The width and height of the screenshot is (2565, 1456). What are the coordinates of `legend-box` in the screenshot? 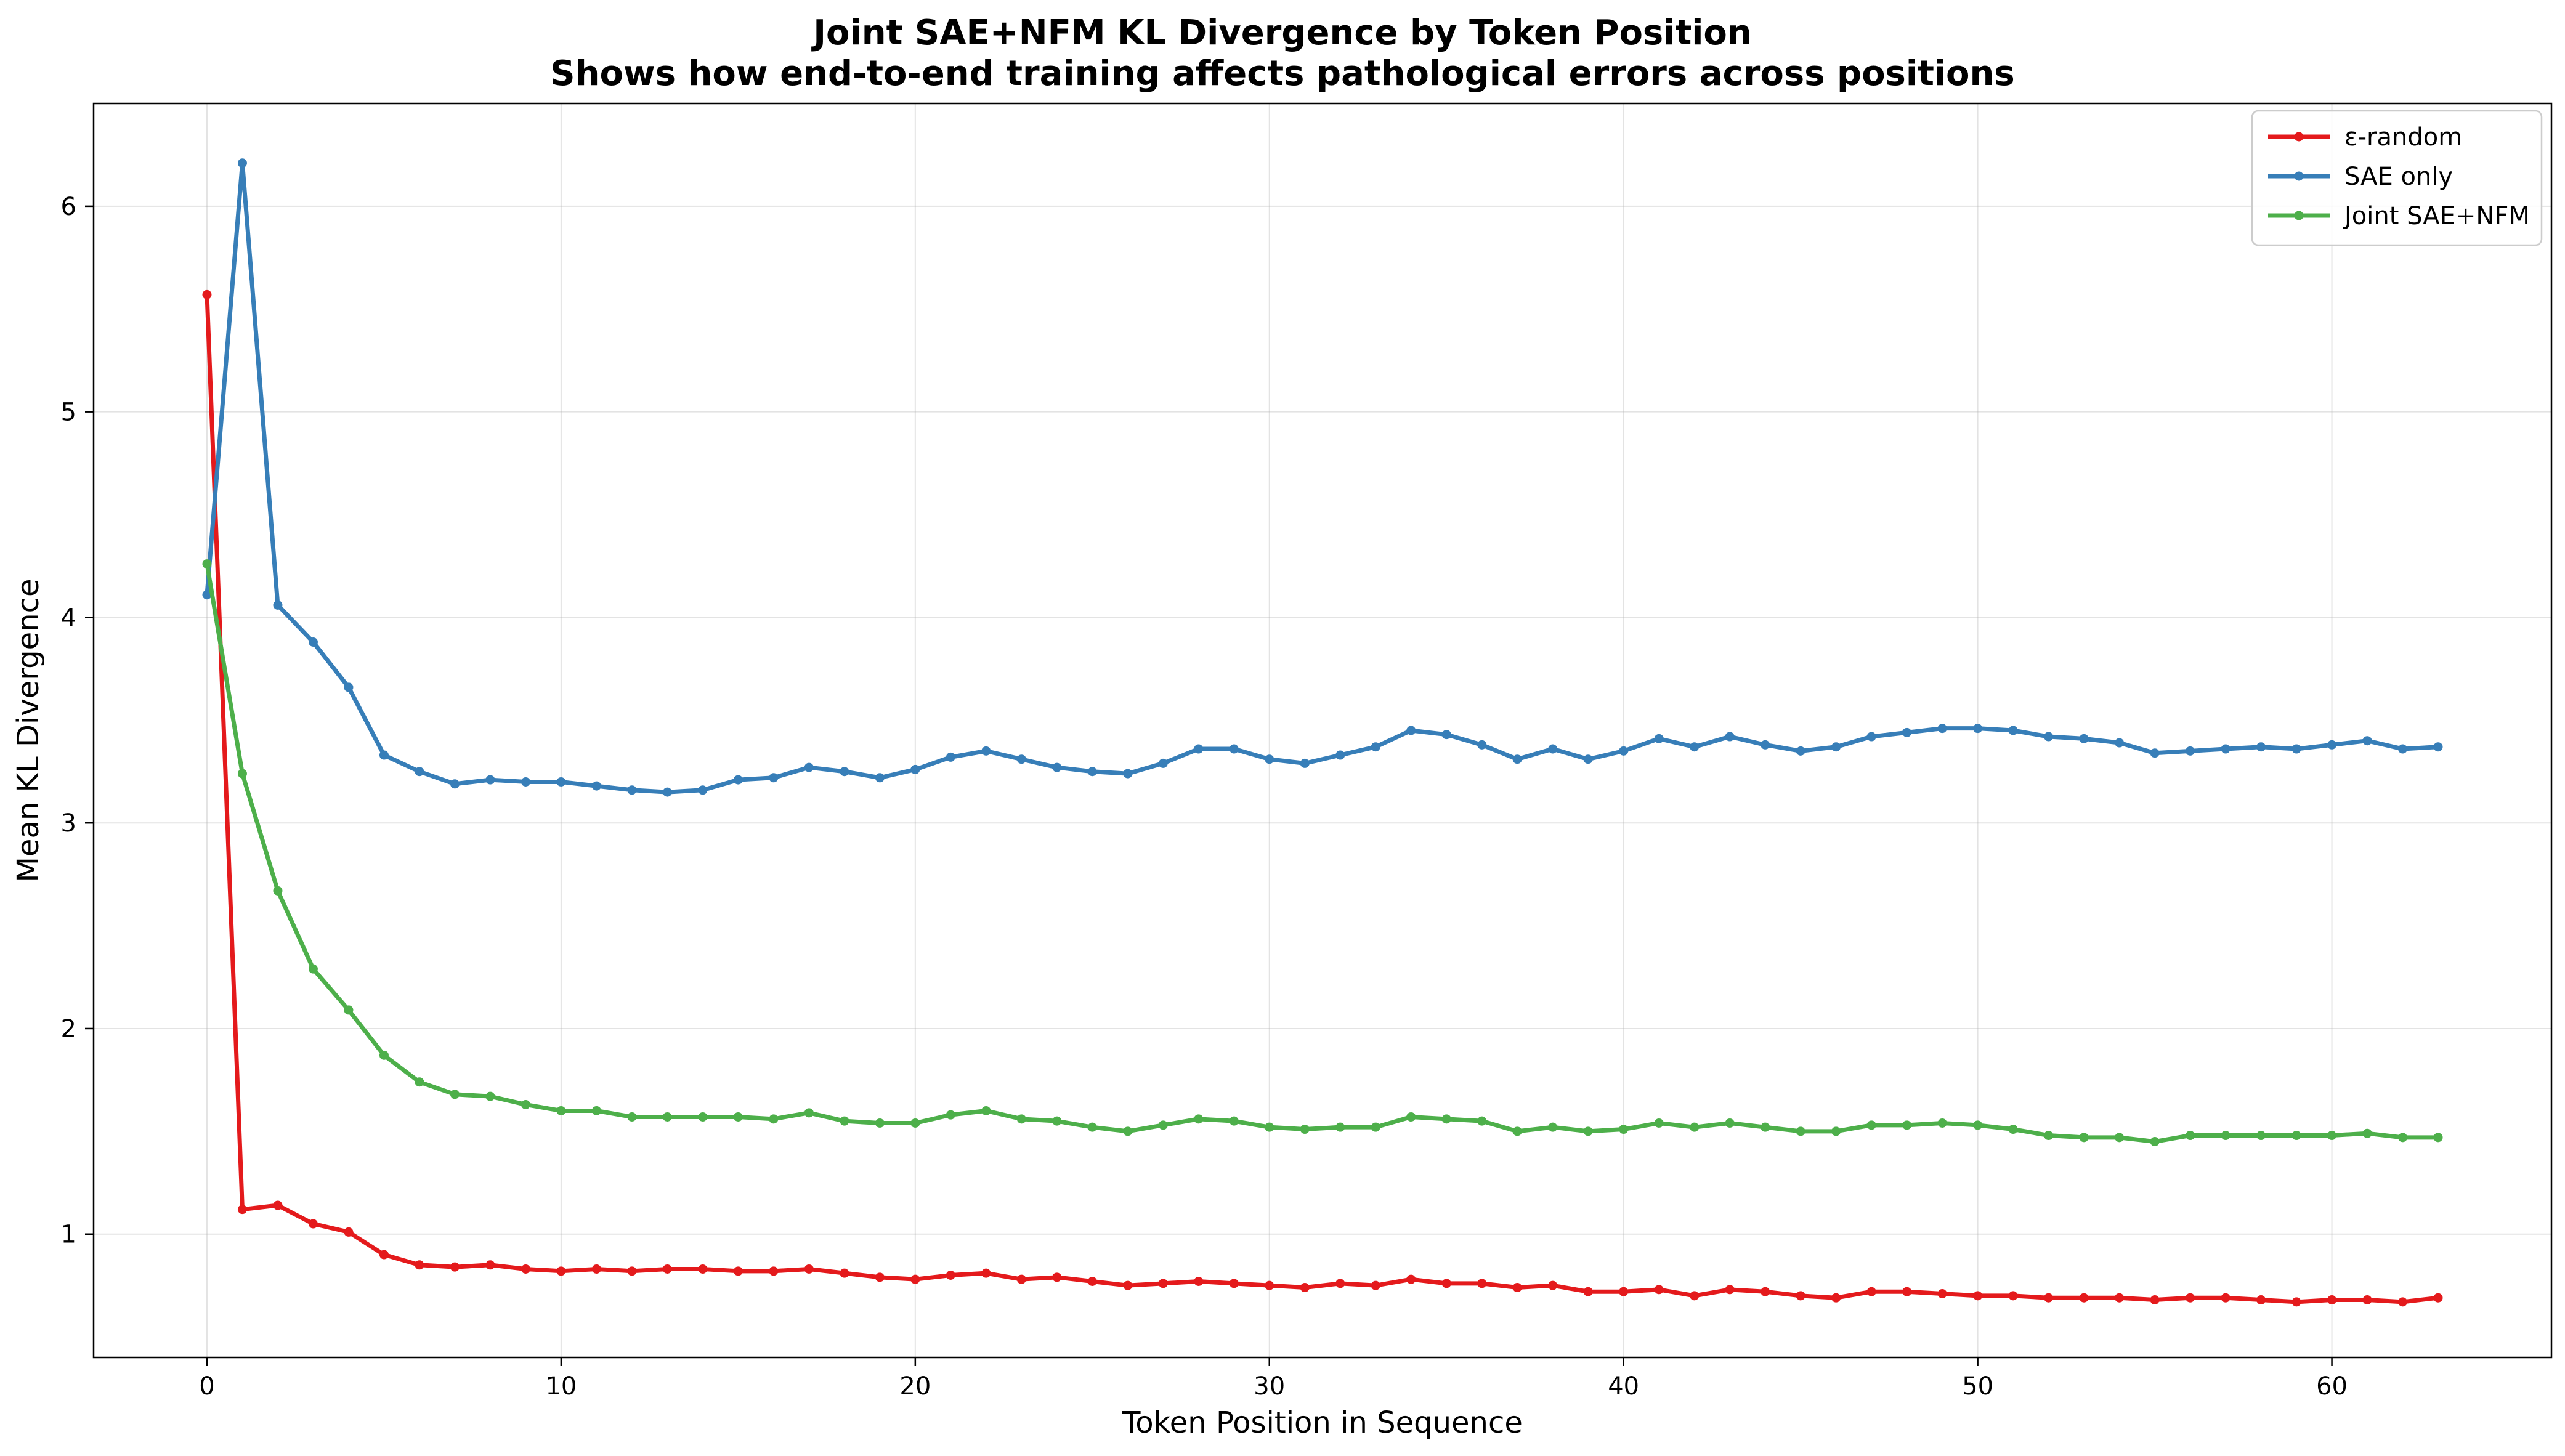 It's located at (2397, 178).